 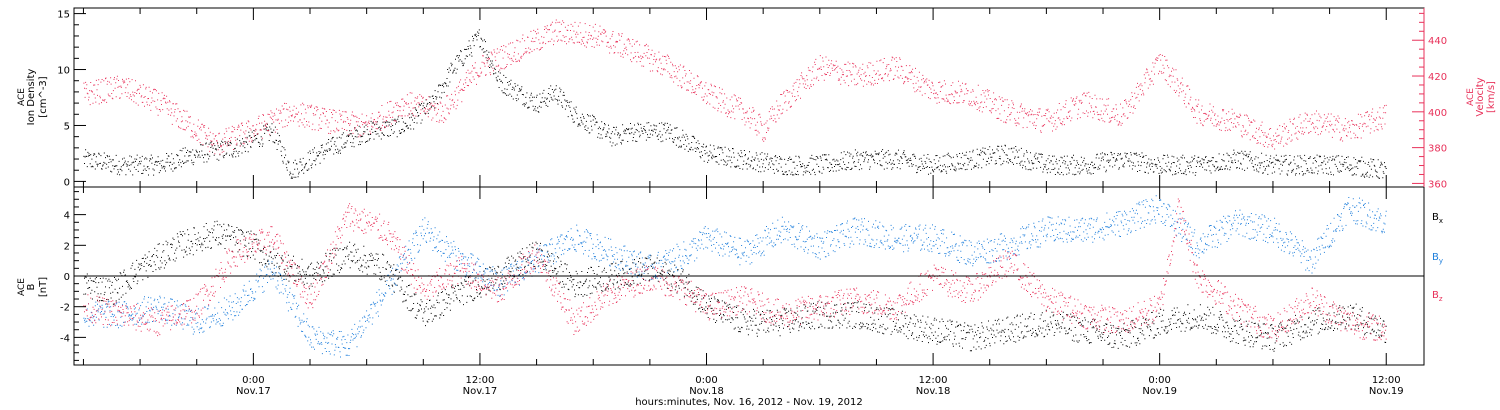 What do you see at coordinates (1471, 97) in the screenshot?
I see `top-right-ylabel-line1: ACE` at bounding box center [1471, 97].